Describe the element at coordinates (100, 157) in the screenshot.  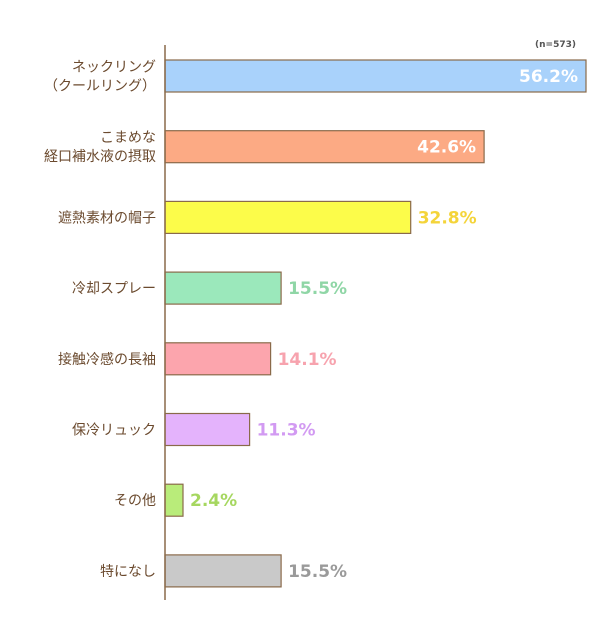
I see `category-label-2-line-2: 経口補水液の摂取` at that location.